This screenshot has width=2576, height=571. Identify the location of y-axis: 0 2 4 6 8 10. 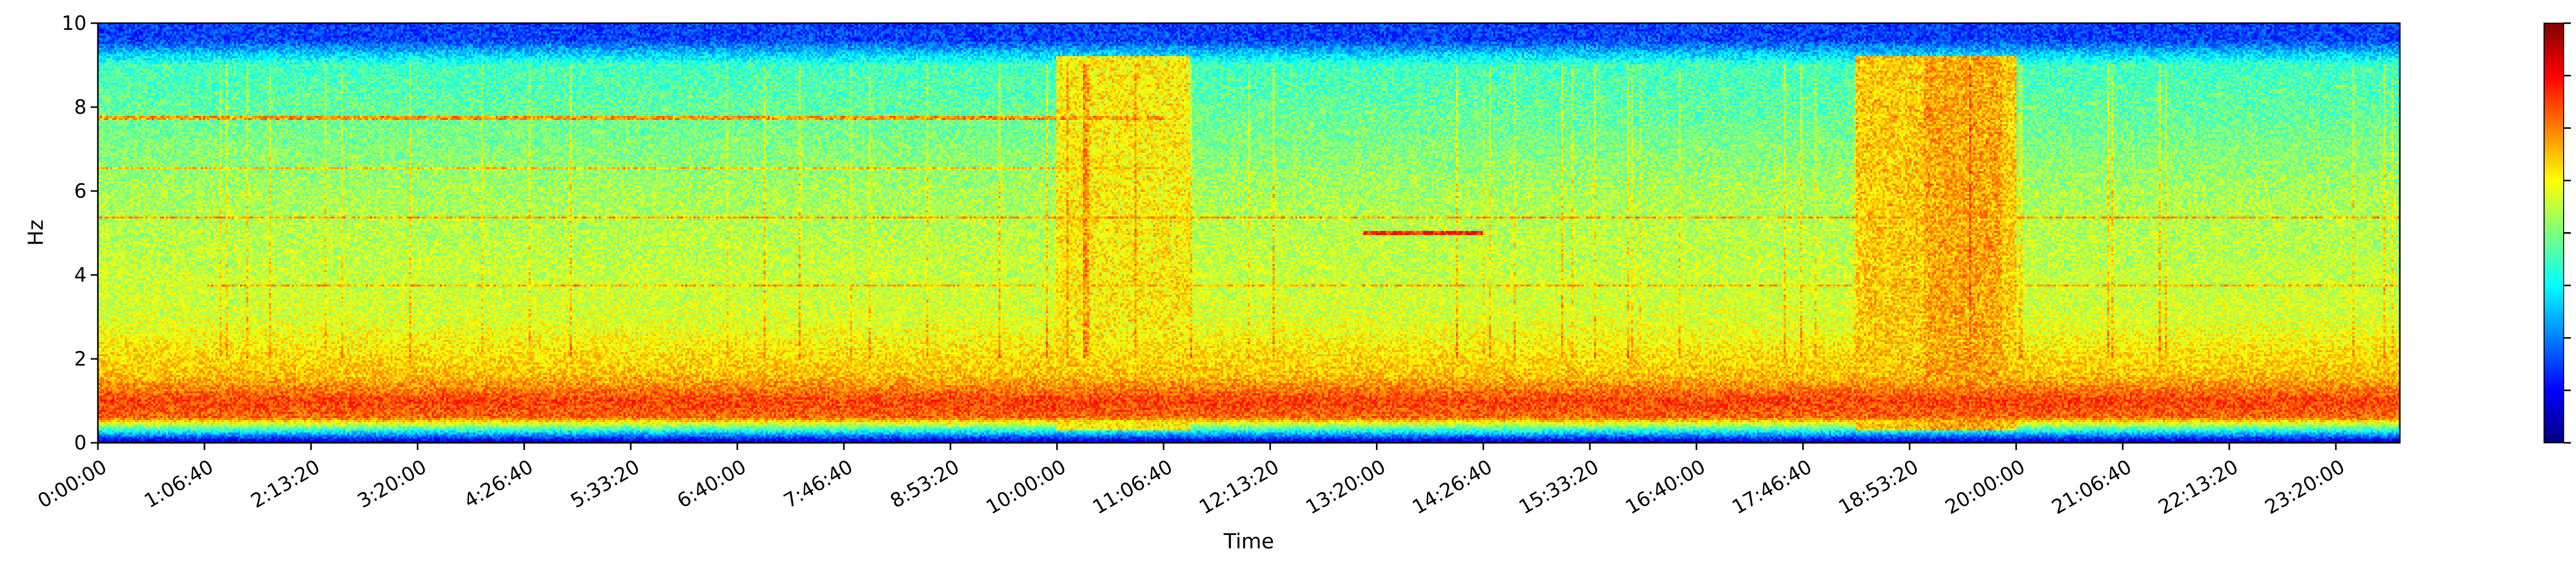
(80, 233).